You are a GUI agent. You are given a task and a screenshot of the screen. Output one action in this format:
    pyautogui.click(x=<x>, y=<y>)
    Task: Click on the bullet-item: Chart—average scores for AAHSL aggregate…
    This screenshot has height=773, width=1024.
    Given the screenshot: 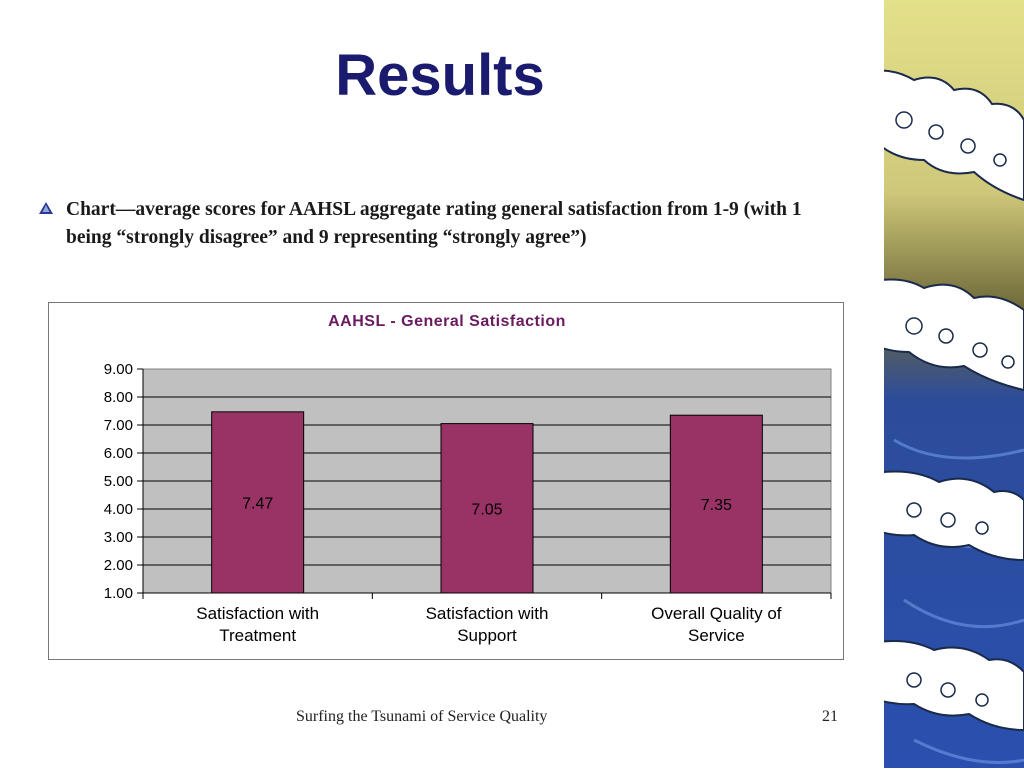 What is the action you would take?
    pyautogui.click(x=433, y=224)
    